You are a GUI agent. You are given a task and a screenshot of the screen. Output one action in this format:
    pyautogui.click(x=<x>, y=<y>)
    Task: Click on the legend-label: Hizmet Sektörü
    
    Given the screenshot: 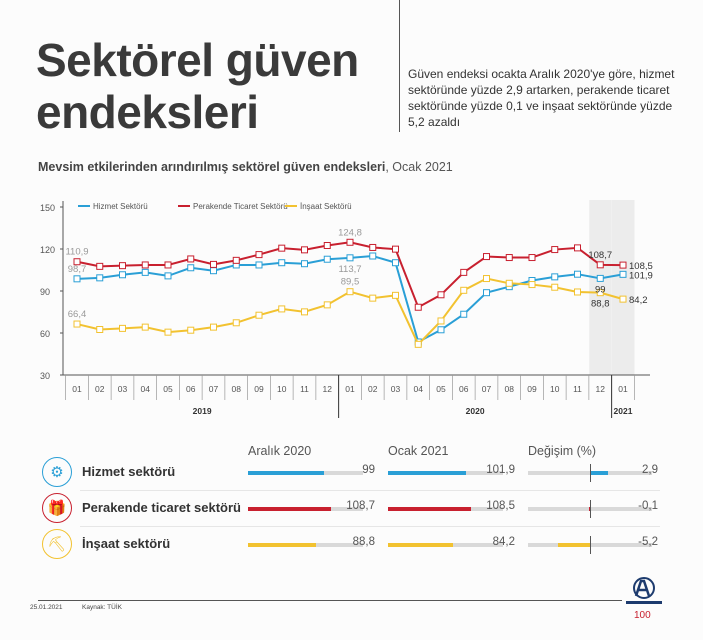 What is the action you would take?
    pyautogui.click(x=120, y=206)
    